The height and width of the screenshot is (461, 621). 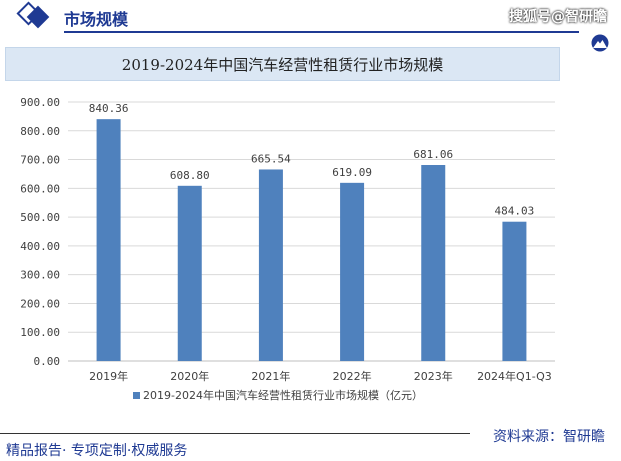 I want to click on x-tick-label: 2024年Q1-Q3, so click(x=514, y=376).